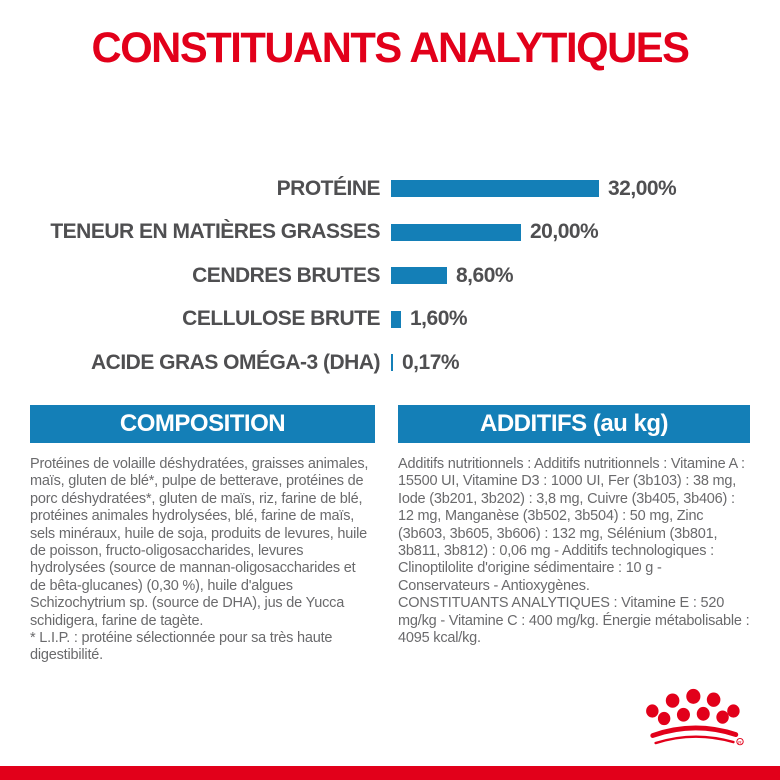 The height and width of the screenshot is (780, 780). I want to click on chart-category-label: ACIDE GRAS OMÉGA-3 (DHA), so click(235, 362).